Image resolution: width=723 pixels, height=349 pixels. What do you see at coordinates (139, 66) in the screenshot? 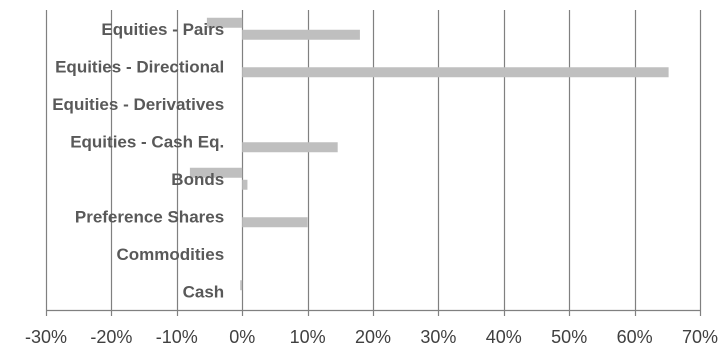
I see `category-label-1: Equities - Directional` at bounding box center [139, 66].